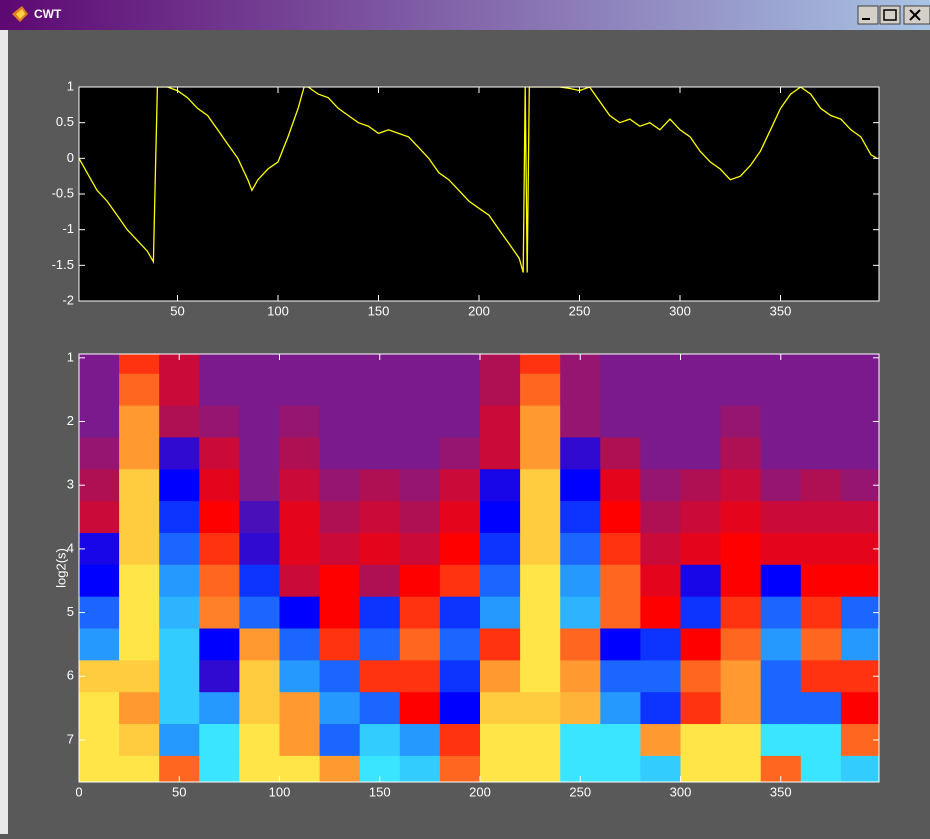 The image size is (930, 839). I want to click on x-tick-label: 200, so click(479, 310).